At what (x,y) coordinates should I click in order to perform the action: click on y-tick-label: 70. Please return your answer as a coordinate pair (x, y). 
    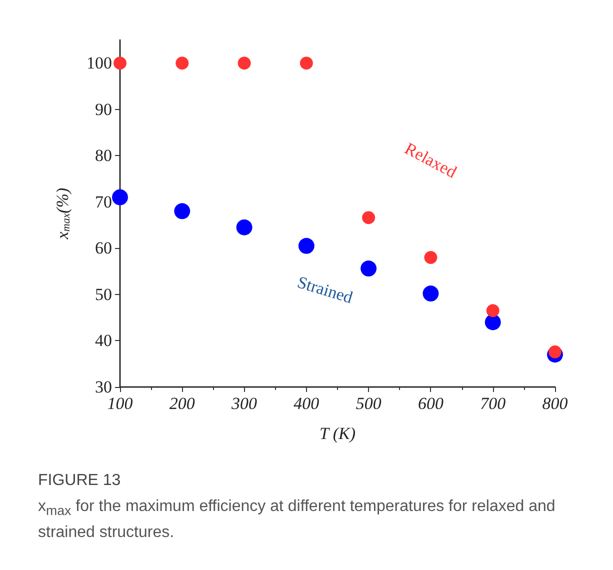
    Looking at the image, I should click on (103, 202).